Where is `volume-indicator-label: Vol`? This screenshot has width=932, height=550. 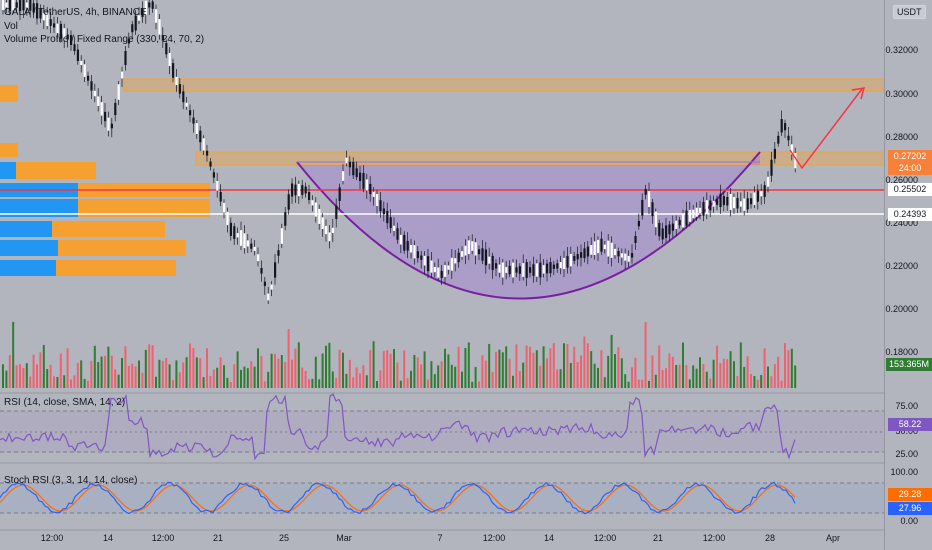
volume-indicator-label: Vol is located at coordinates (11, 26).